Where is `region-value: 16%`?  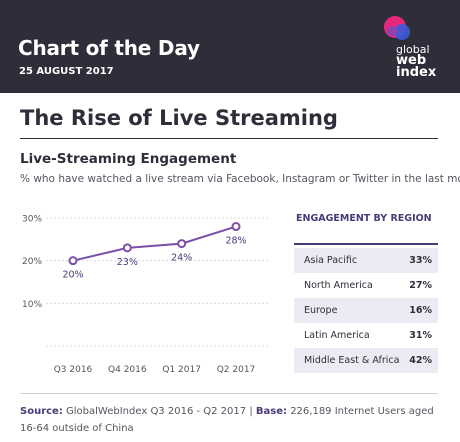
region-value: 16% is located at coordinates (420, 310).